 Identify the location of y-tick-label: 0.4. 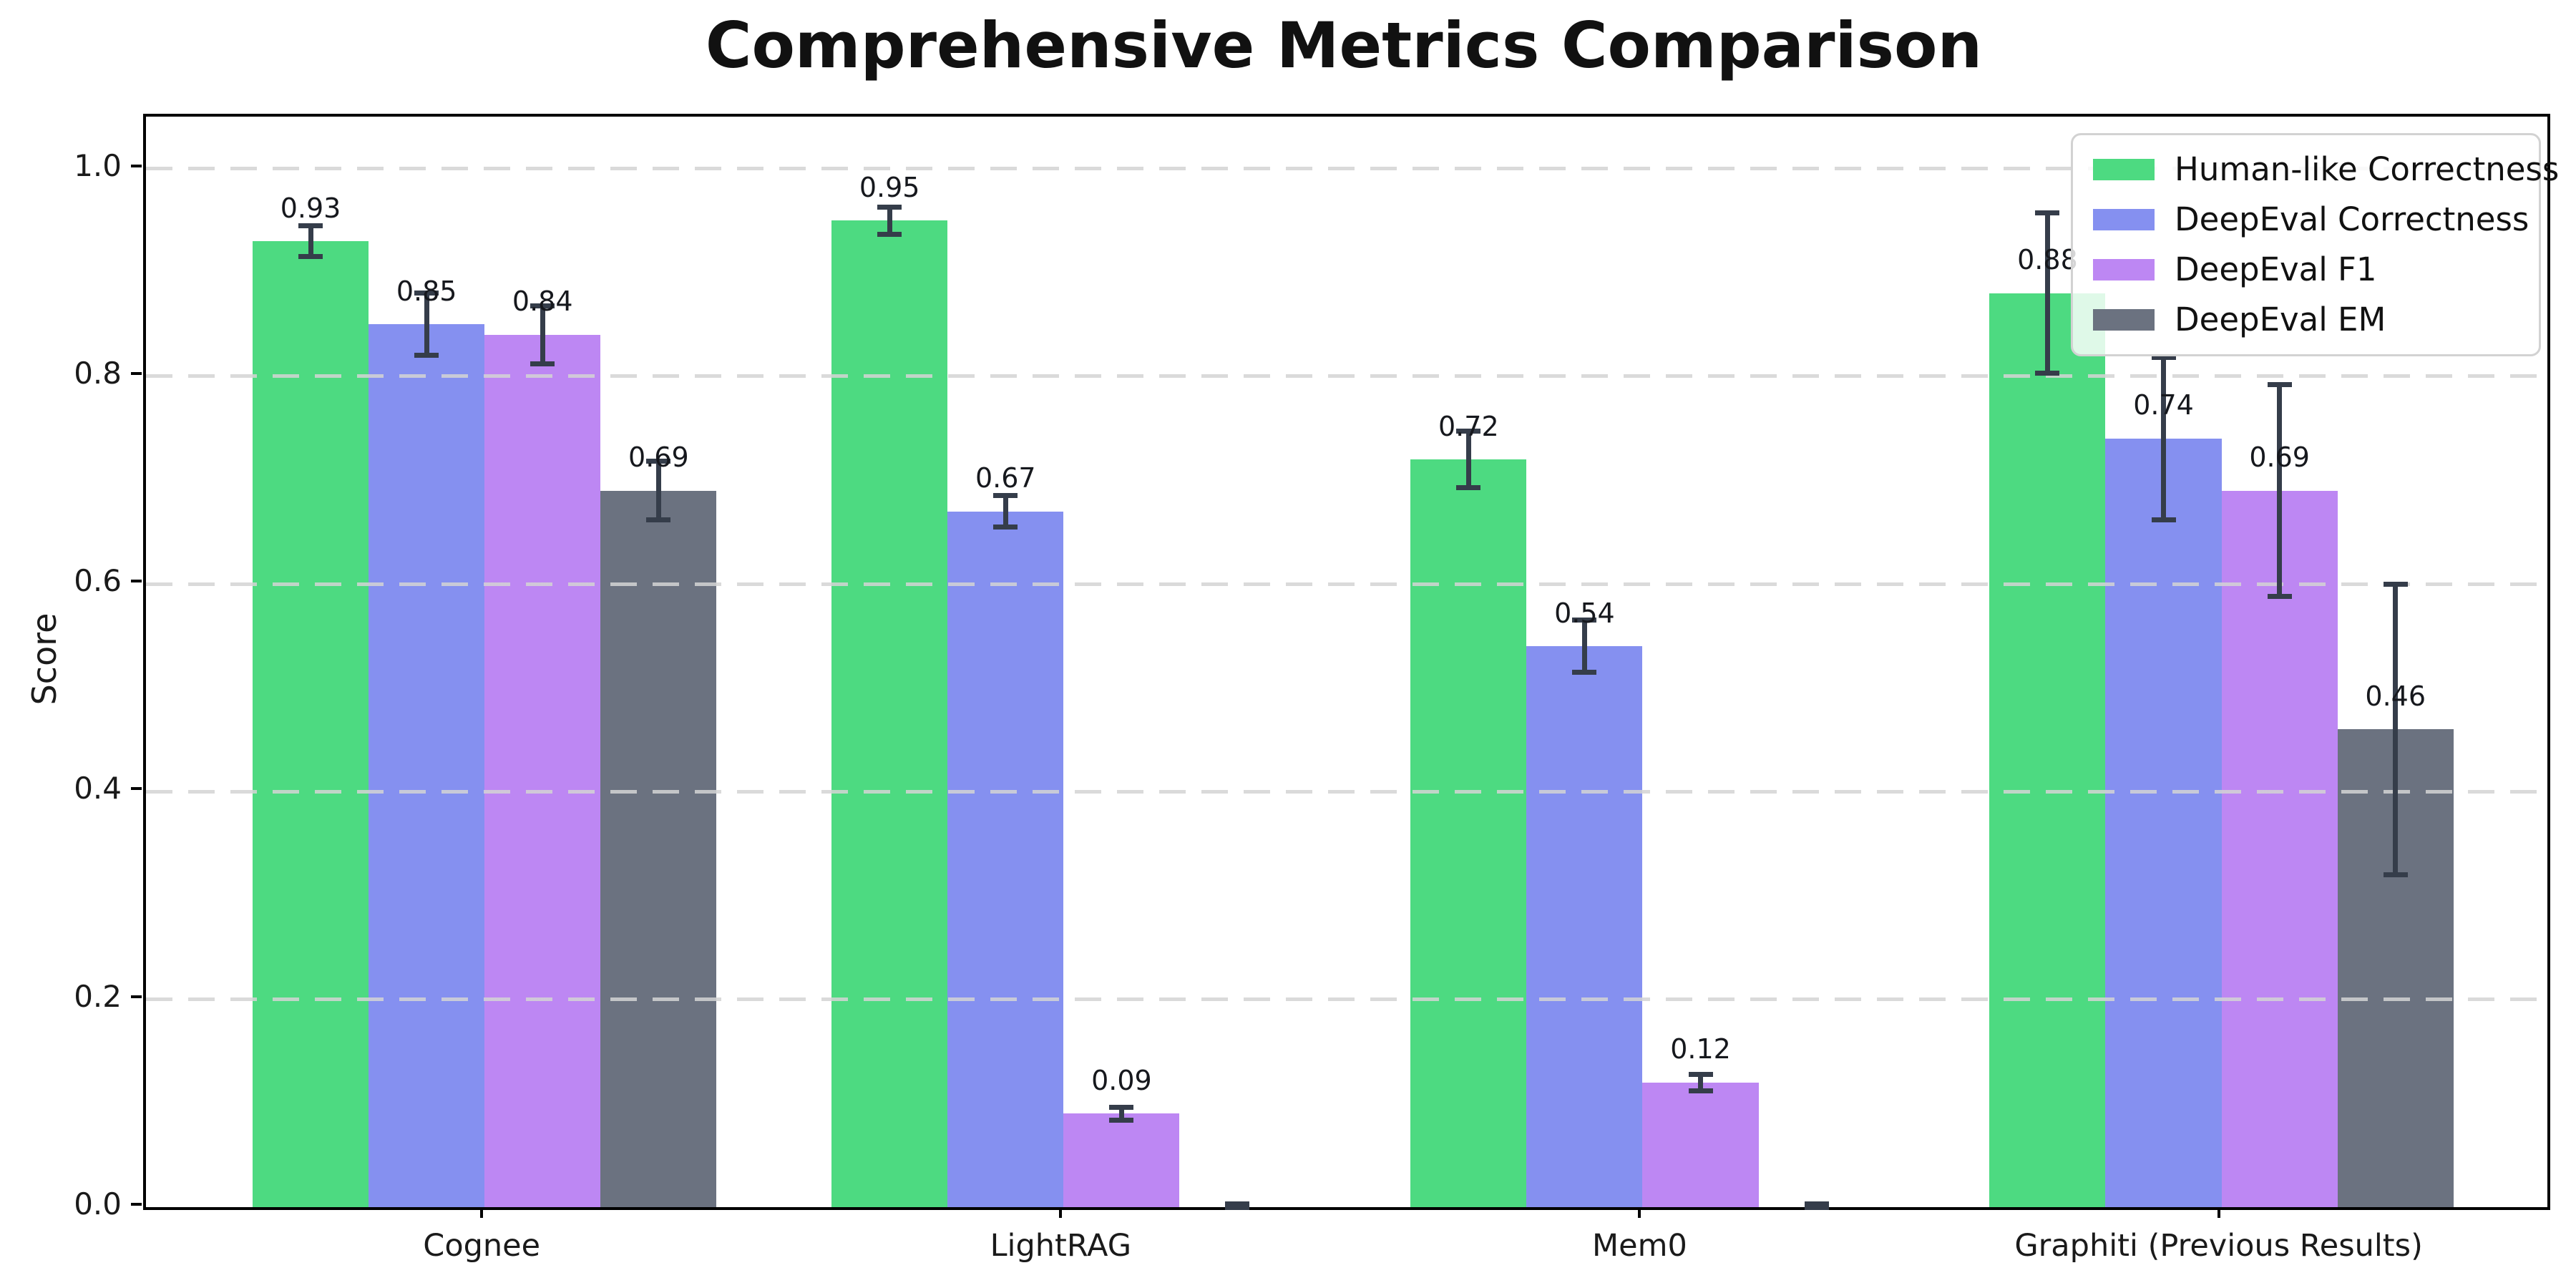
(98, 788).